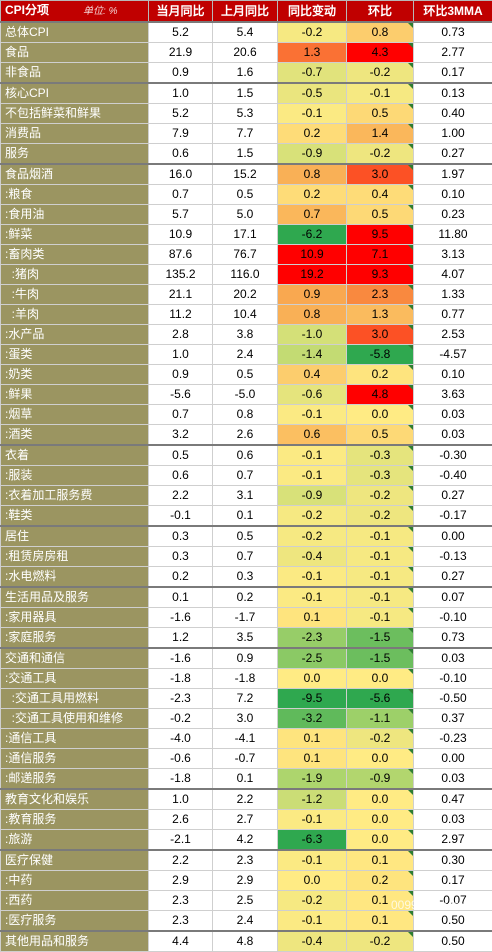 Image resolution: width=492 pixels, height=952 pixels. Describe the element at coordinates (75, 799) in the screenshot. I see `row-label: 教育文化和娱乐` at that location.